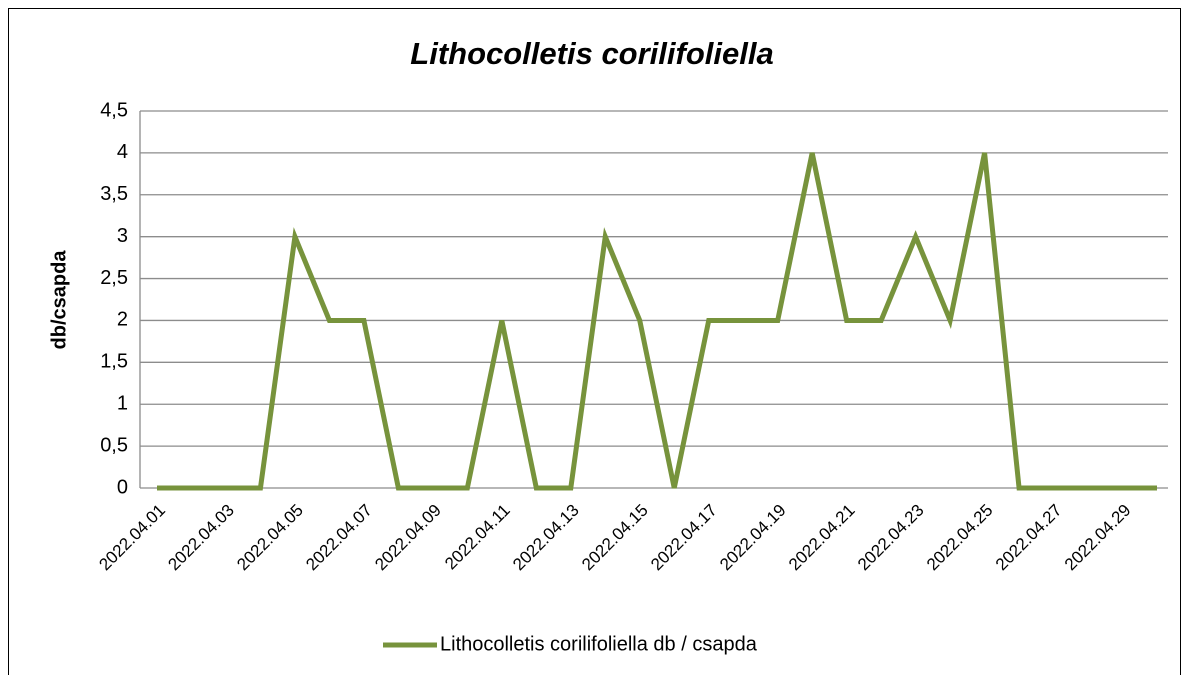 The image size is (1189, 675). What do you see at coordinates (122, 152) in the screenshot?
I see `y-tick-label: 4` at bounding box center [122, 152].